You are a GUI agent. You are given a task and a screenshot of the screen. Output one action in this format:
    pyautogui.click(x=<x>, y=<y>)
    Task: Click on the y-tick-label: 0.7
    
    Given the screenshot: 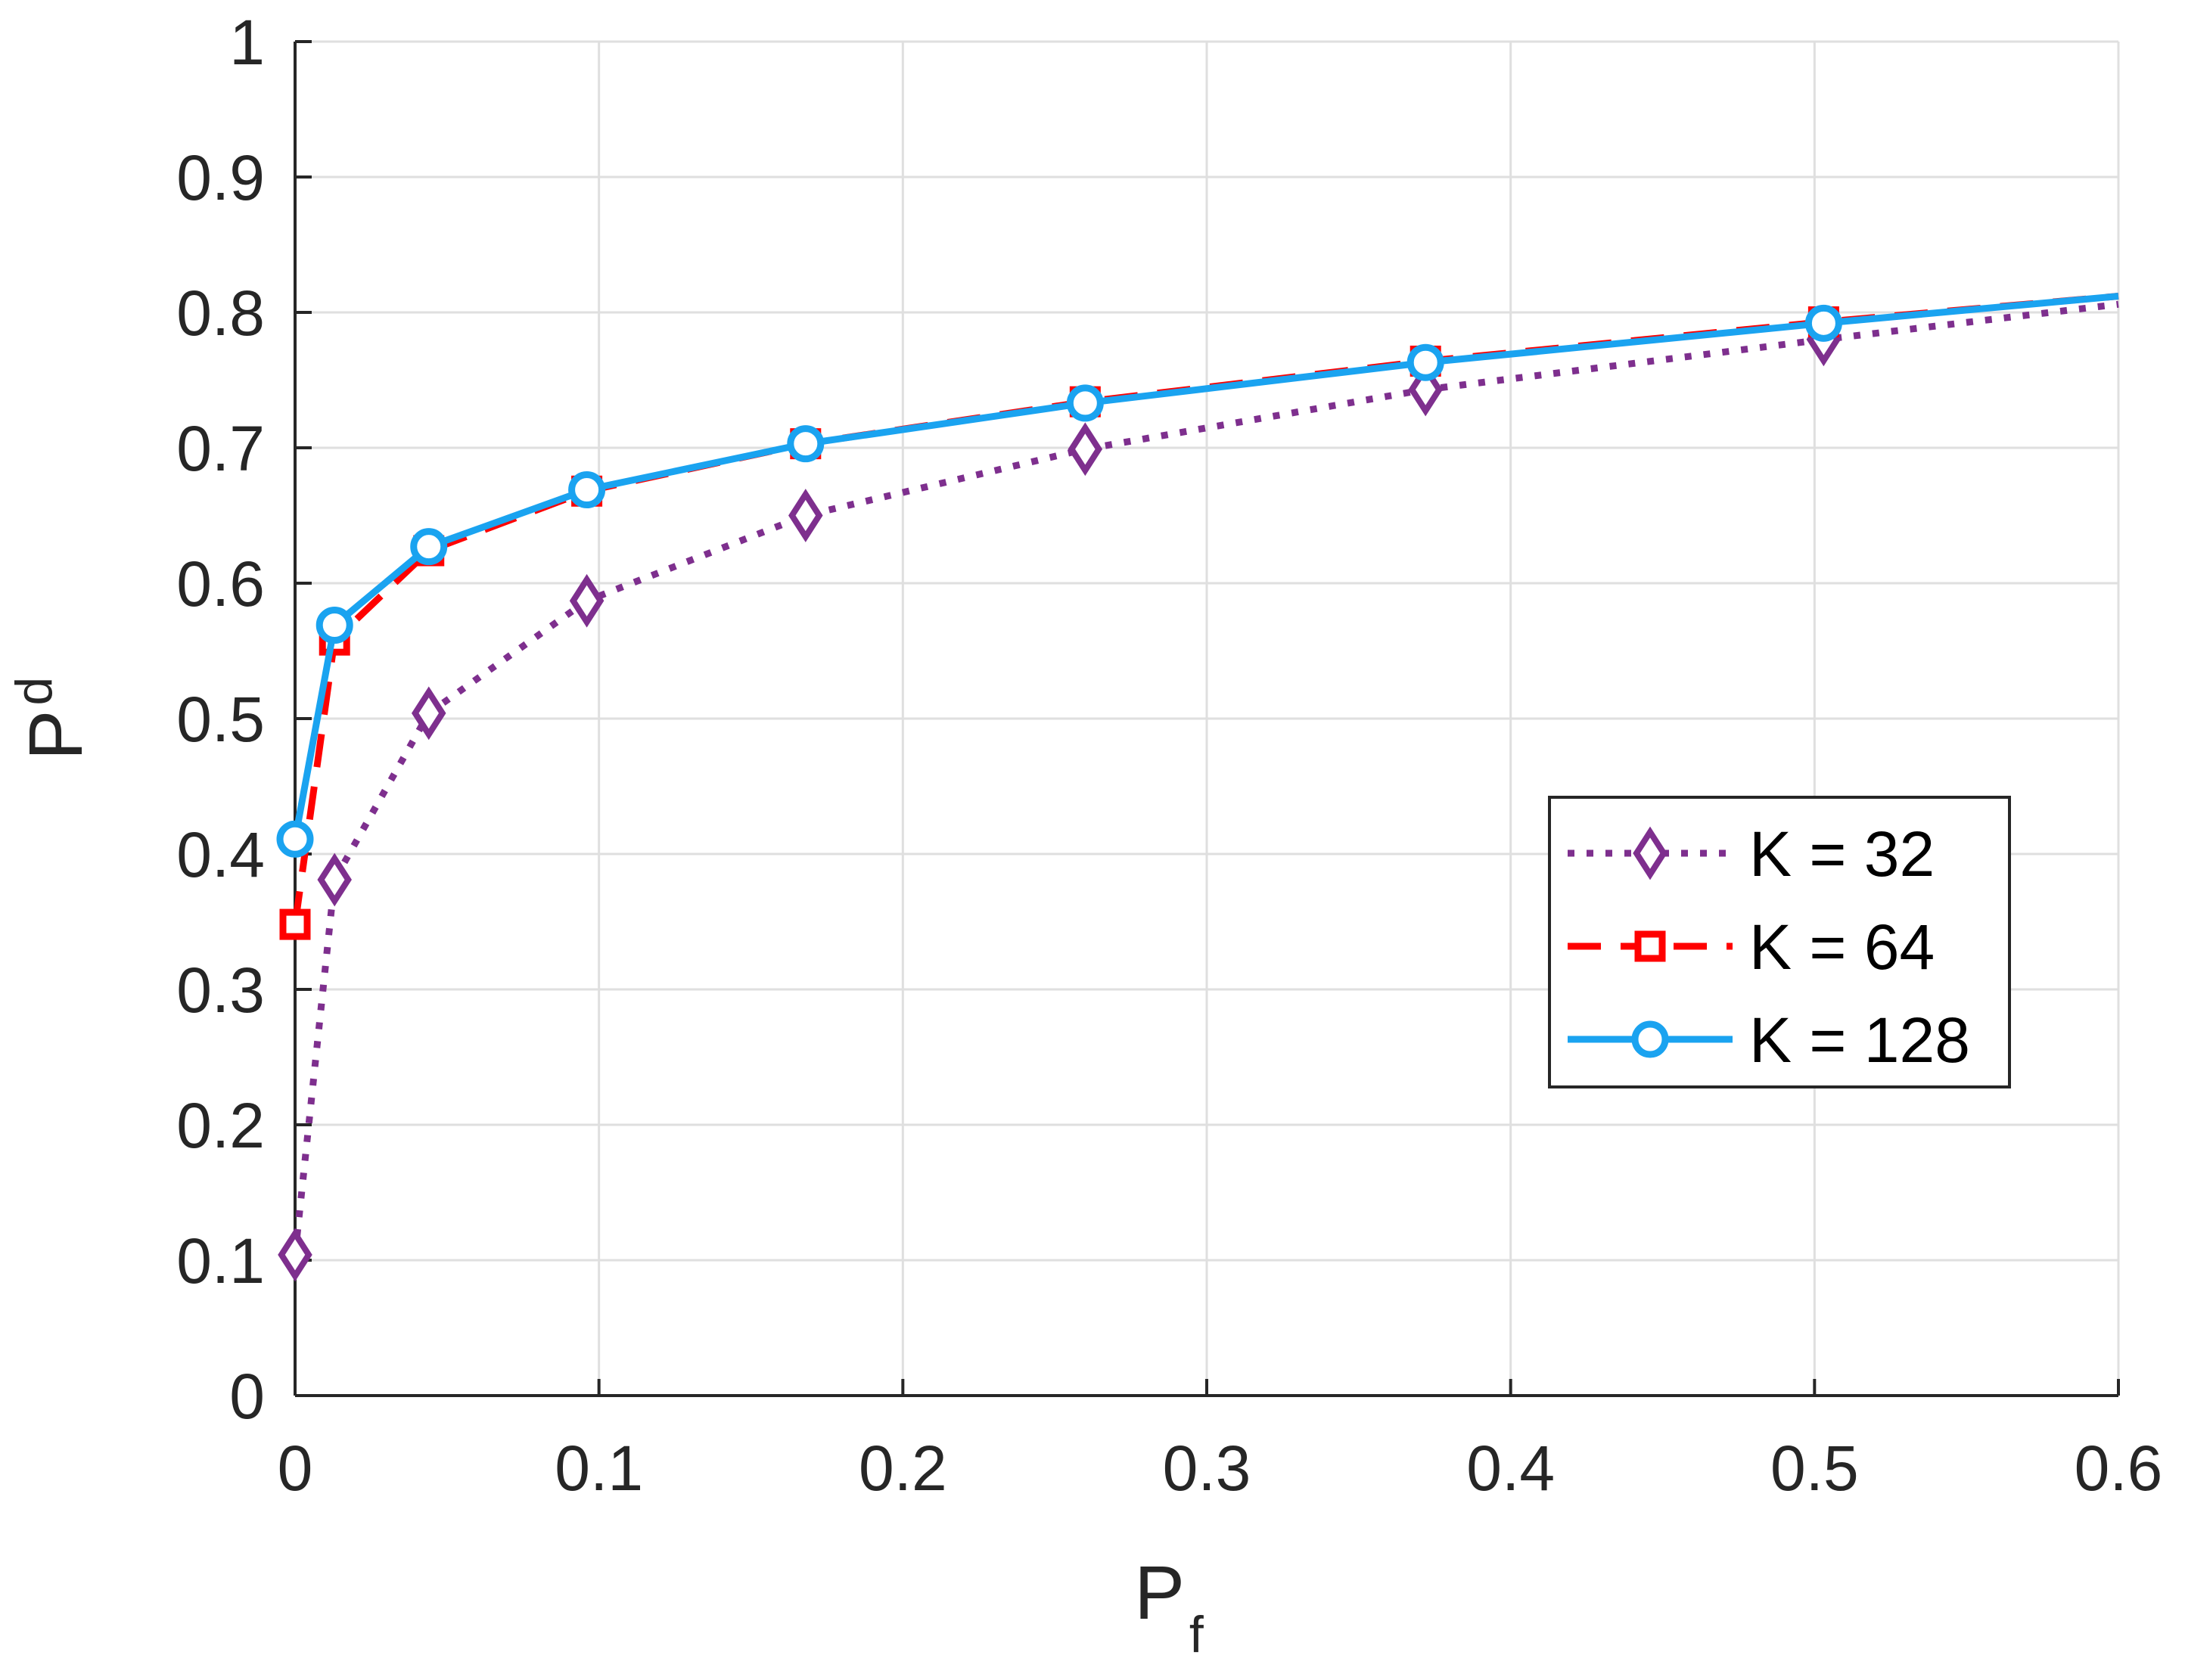 What is the action you would take?
    pyautogui.click(x=220, y=448)
    